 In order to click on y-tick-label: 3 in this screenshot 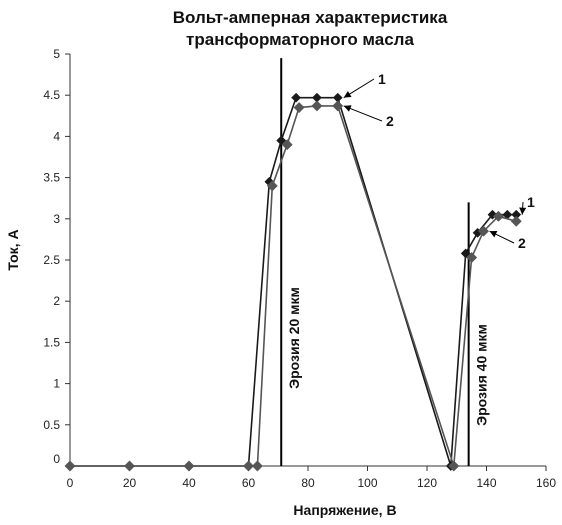, I will do `click(56, 219)`.